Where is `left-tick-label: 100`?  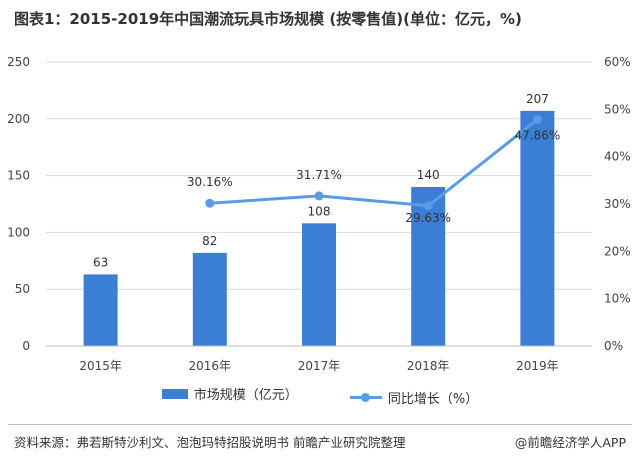
left-tick-label: 100 is located at coordinates (18, 232).